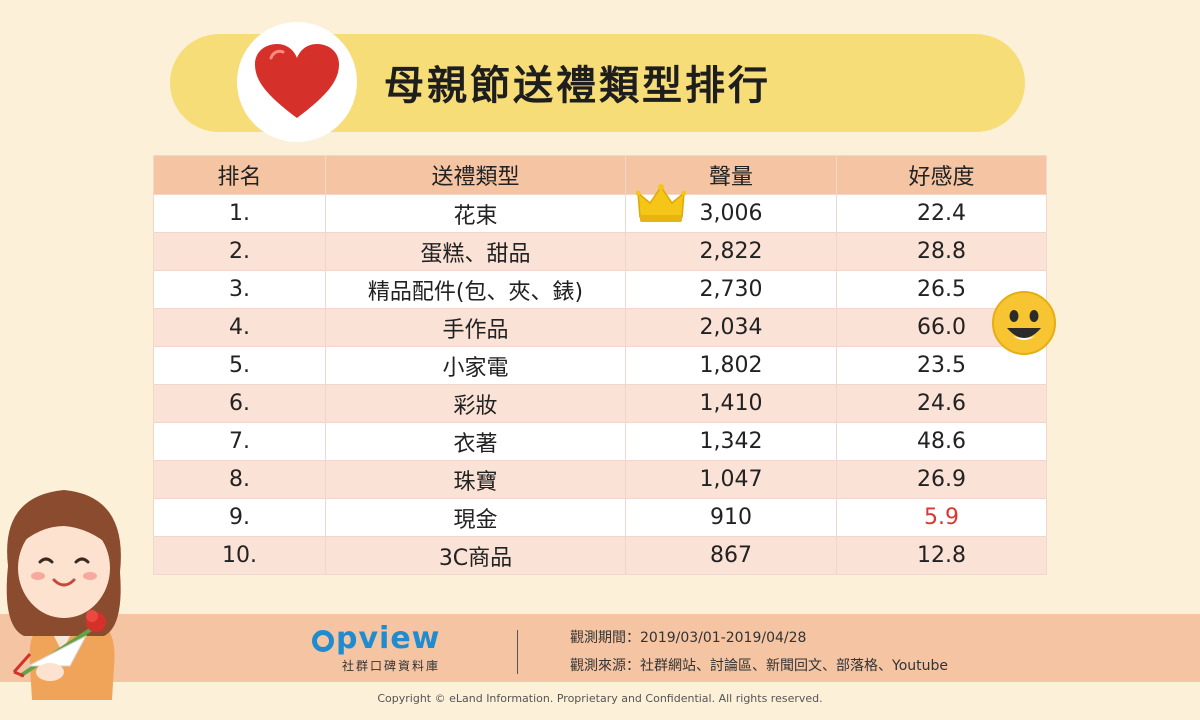 The image size is (1200, 720). What do you see at coordinates (941, 441) in the screenshot?
I see `favor-cell: 48.6` at bounding box center [941, 441].